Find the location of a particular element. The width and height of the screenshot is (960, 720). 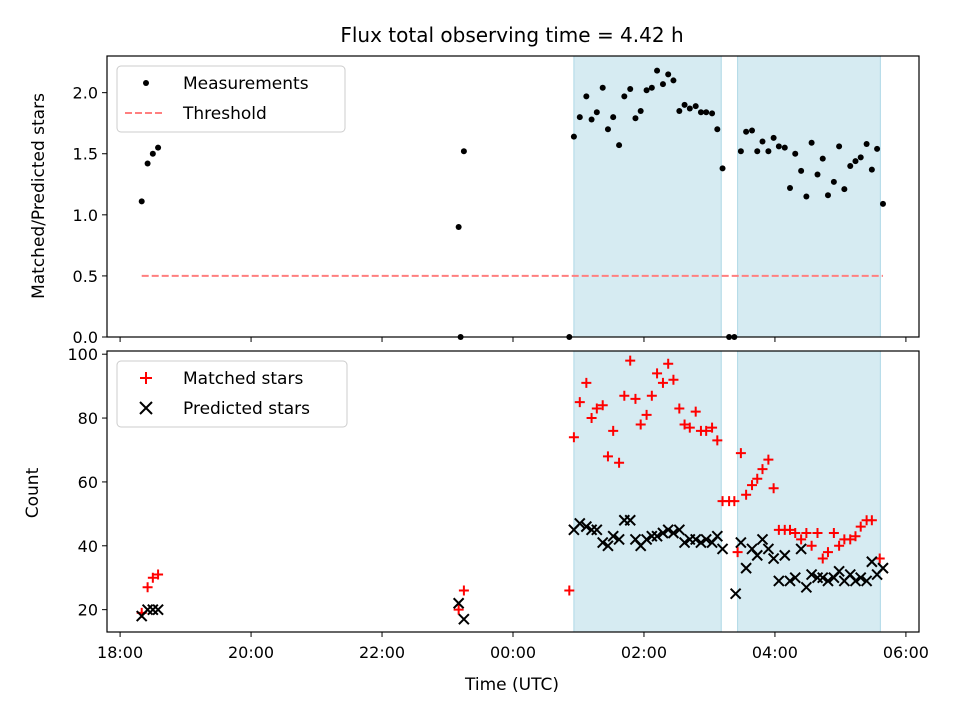

y-tick-label: 1.5 is located at coordinates (85, 154).